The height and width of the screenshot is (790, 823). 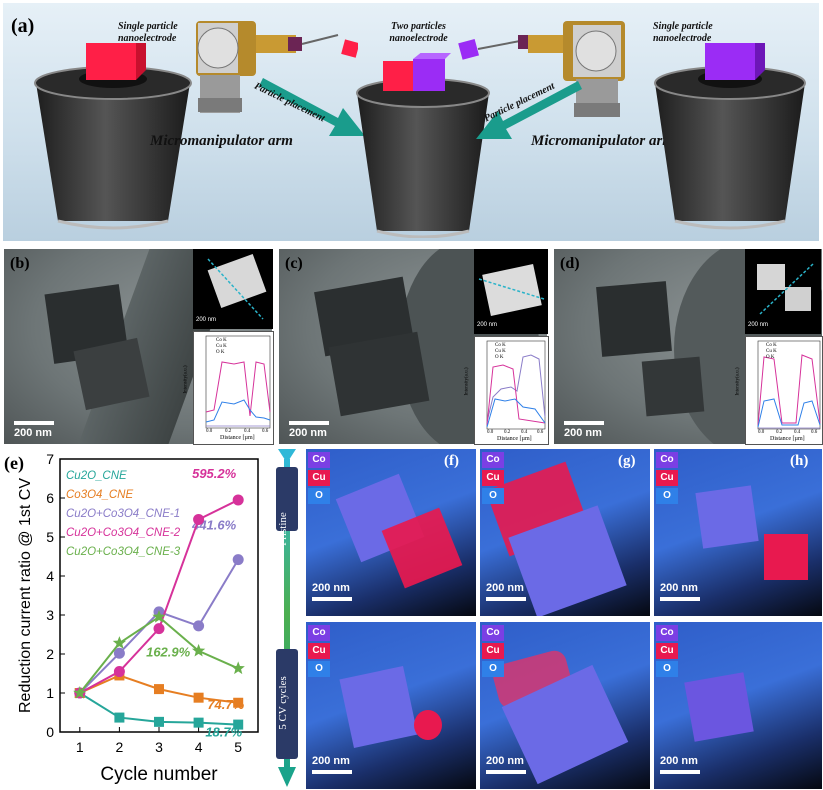 What do you see at coordinates (221, 141) in the screenshot?
I see `micromanipulator-left-label: Micromanipulator arm` at bounding box center [221, 141].